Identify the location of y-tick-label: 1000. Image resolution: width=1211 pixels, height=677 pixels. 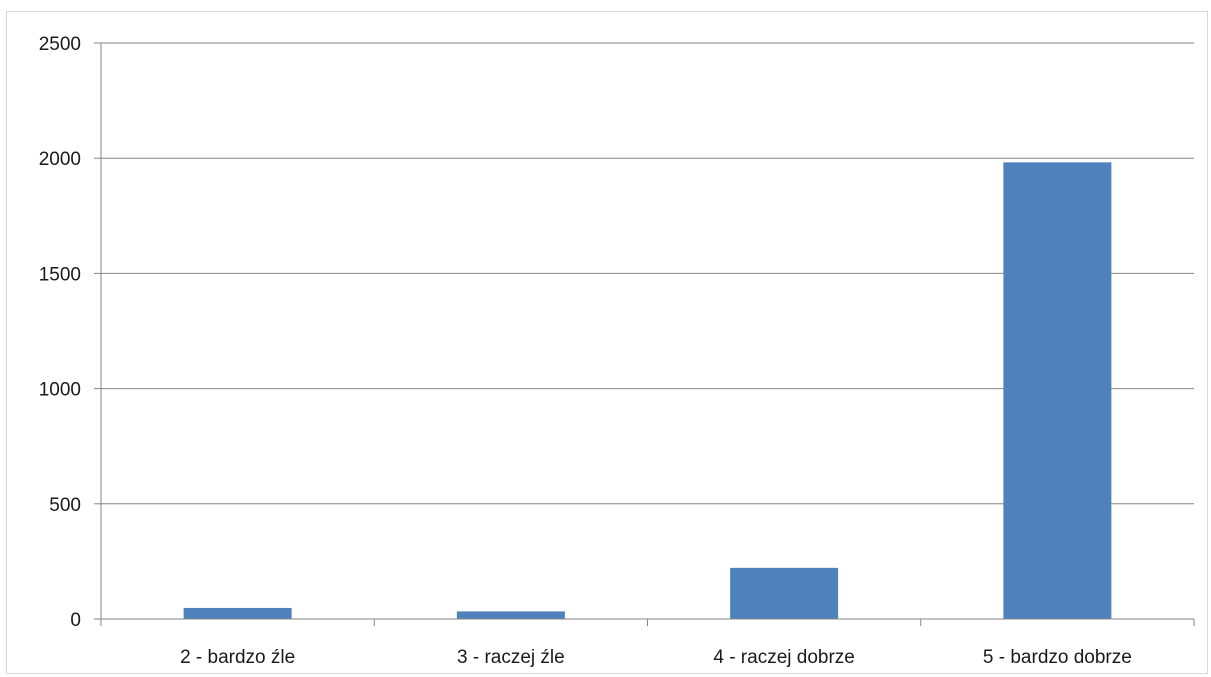
(60, 390).